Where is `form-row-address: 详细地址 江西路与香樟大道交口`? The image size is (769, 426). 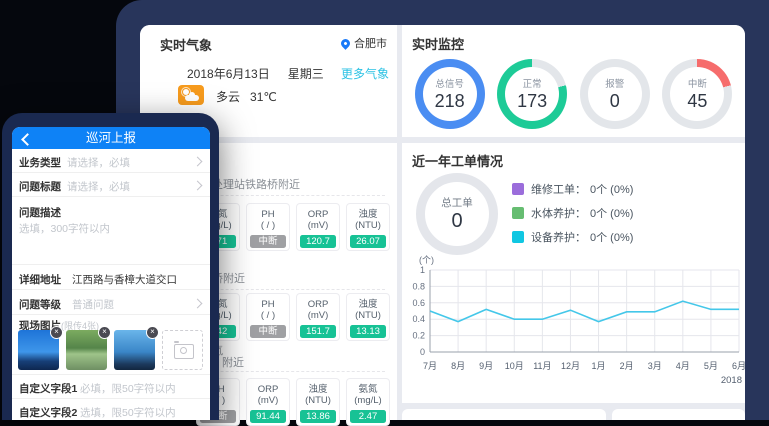 form-row-address: 详细地址 江西路与香樟大道交口 is located at coordinates (111, 277).